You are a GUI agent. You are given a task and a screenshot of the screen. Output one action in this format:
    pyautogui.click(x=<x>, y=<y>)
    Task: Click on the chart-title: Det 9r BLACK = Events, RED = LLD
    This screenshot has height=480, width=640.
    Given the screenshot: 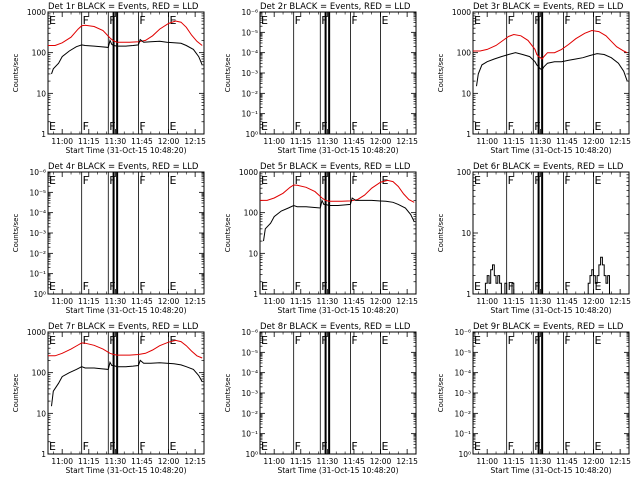 What is the action you would take?
    pyautogui.click(x=548, y=327)
    